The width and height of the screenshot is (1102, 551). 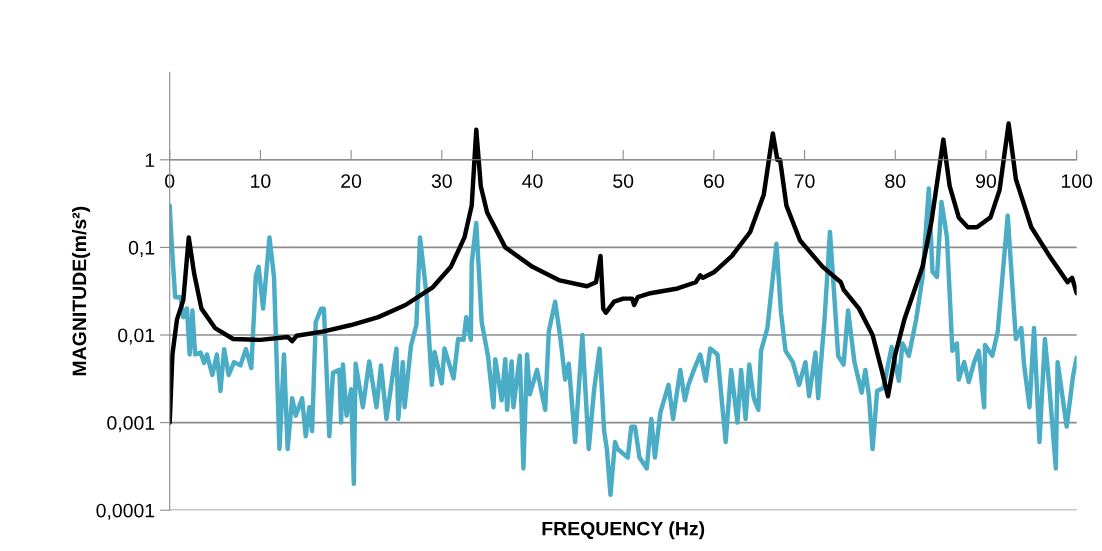 What do you see at coordinates (141, 248) in the screenshot?
I see `y-tick-label: 0,1` at bounding box center [141, 248].